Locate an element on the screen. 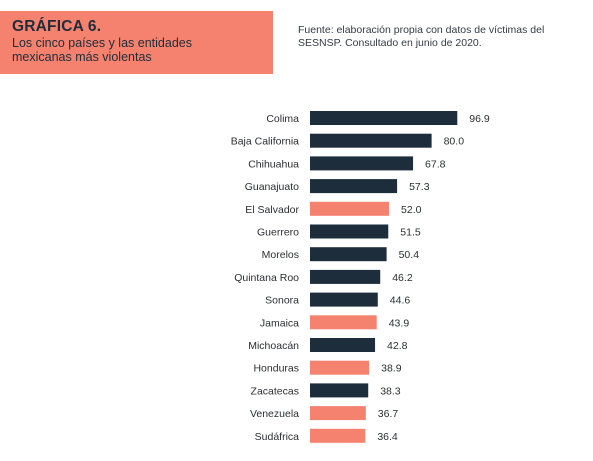  value-label: 57.3 is located at coordinates (419, 187).